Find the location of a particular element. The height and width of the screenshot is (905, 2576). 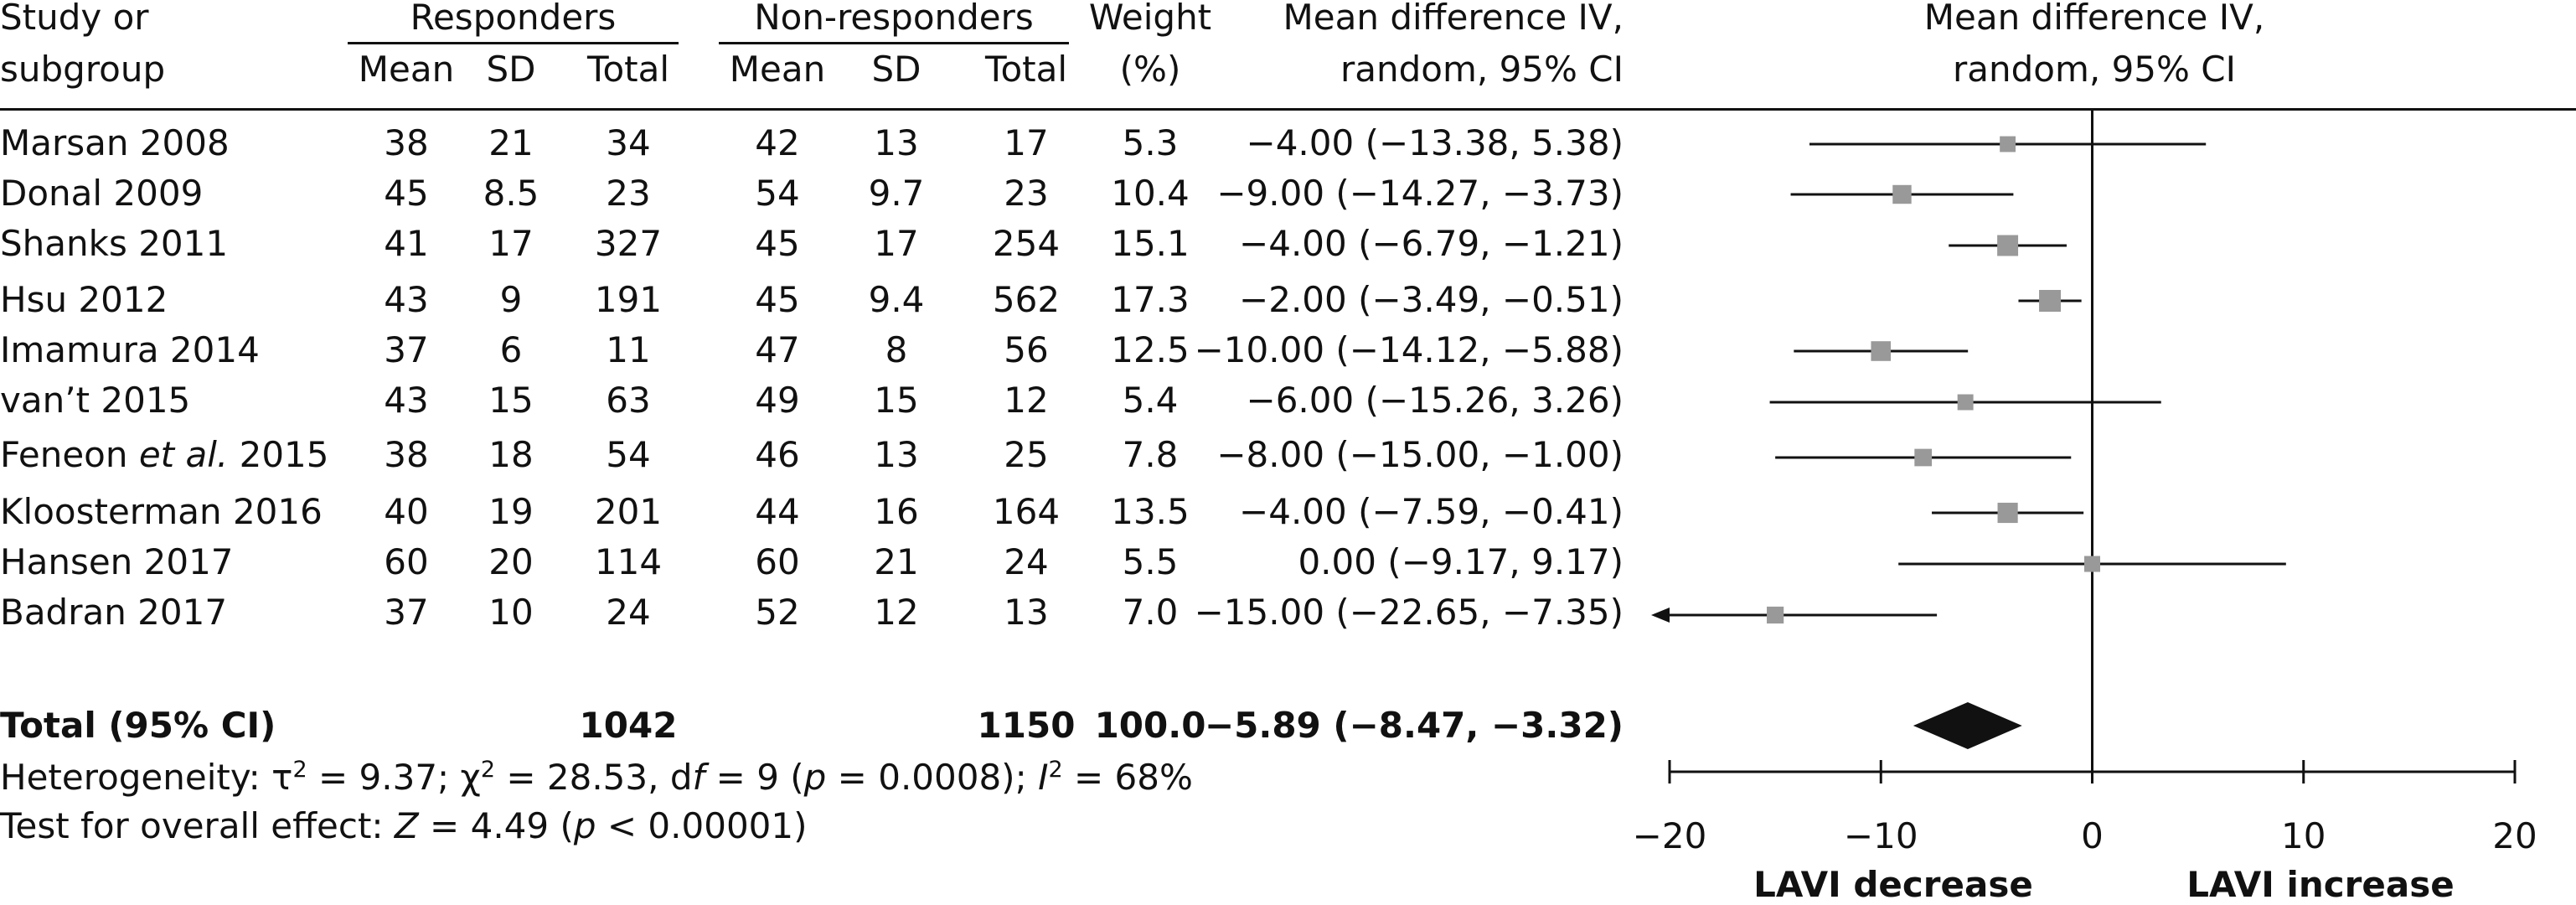

cell-ci: −6.00 (−15.26, 3.26) is located at coordinates (1435, 400).